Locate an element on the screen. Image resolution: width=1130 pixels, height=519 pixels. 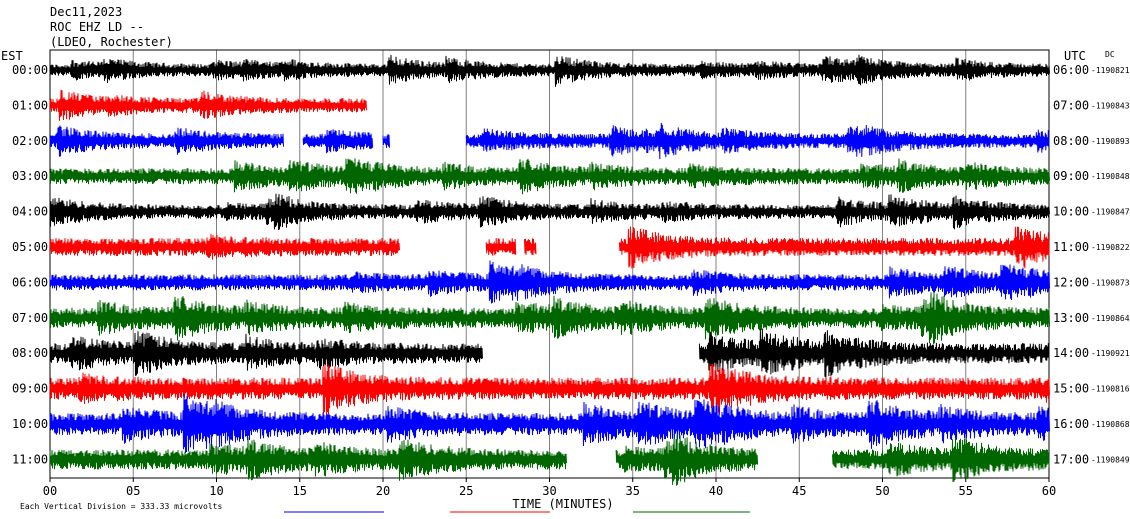
est-hour-label: 10:00 is located at coordinates (30, 424).